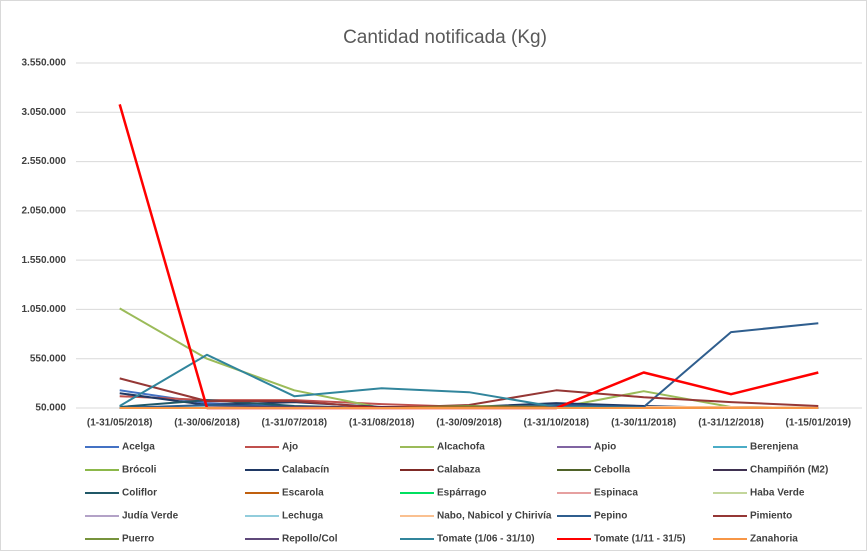 This screenshot has height=551, width=867. Describe the element at coordinates (610, 516) in the screenshot. I see `legend-label: Pepino` at that location.